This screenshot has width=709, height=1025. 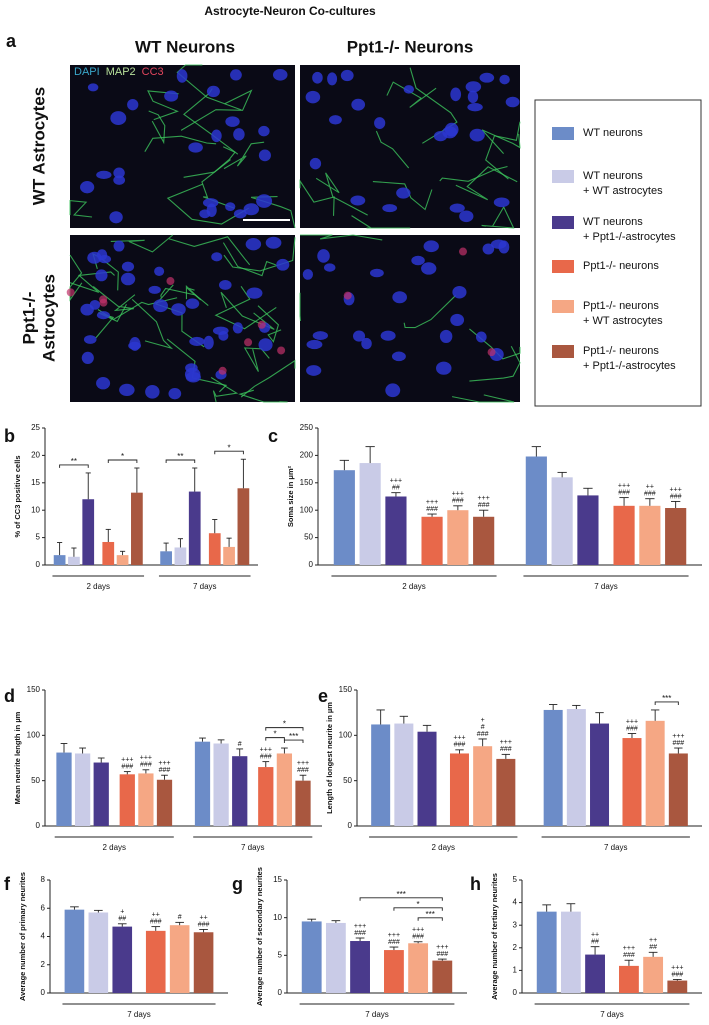 I want to click on y-tick-label: 20, so click(x=35, y=455).